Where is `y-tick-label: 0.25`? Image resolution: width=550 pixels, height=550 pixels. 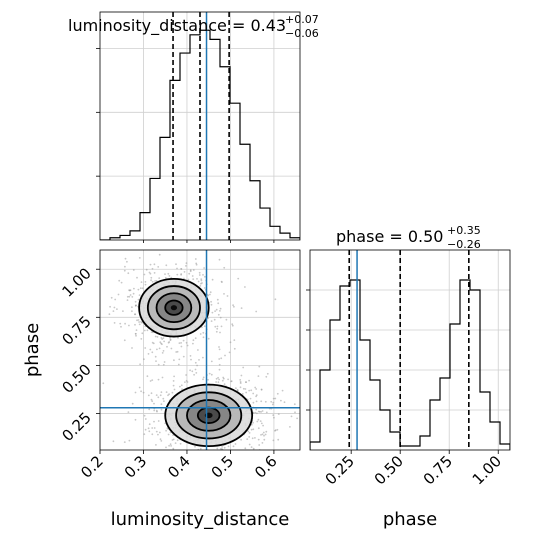
y-tick-label: 0.25 is located at coordinates (76, 427).